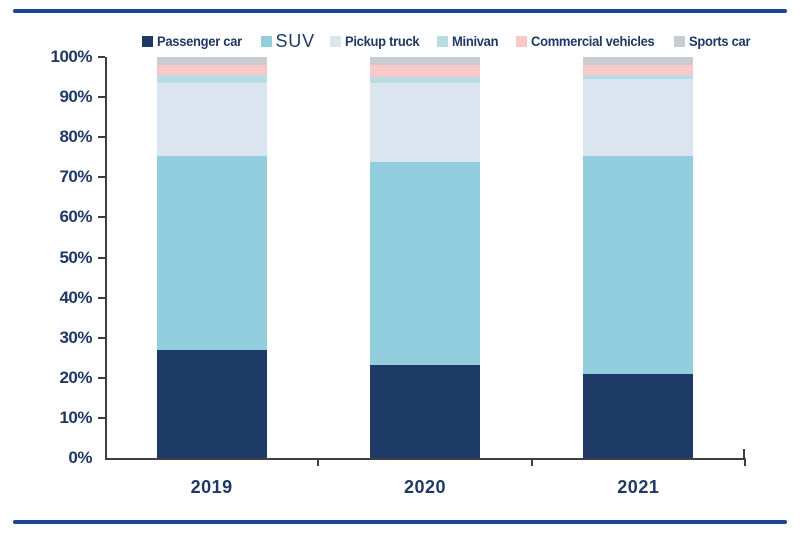  What do you see at coordinates (211, 403) in the screenshot?
I see `bar-segment-2019-passenger-car` at bounding box center [211, 403].